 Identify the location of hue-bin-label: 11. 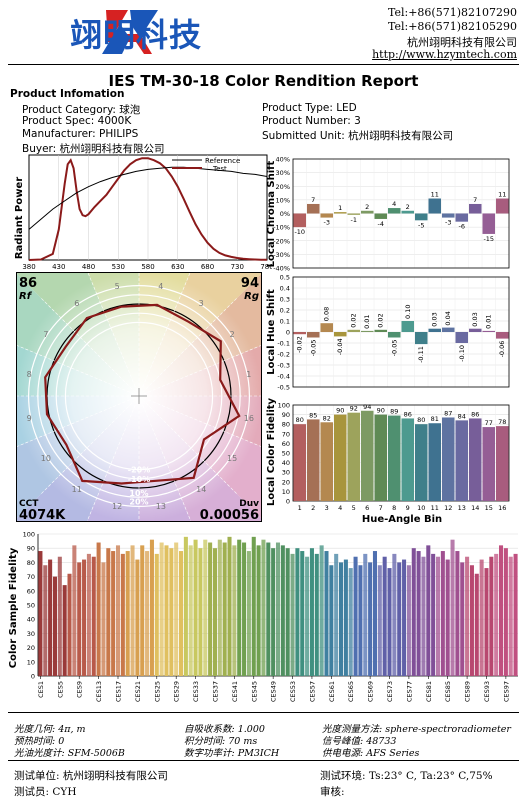
(77, 489).